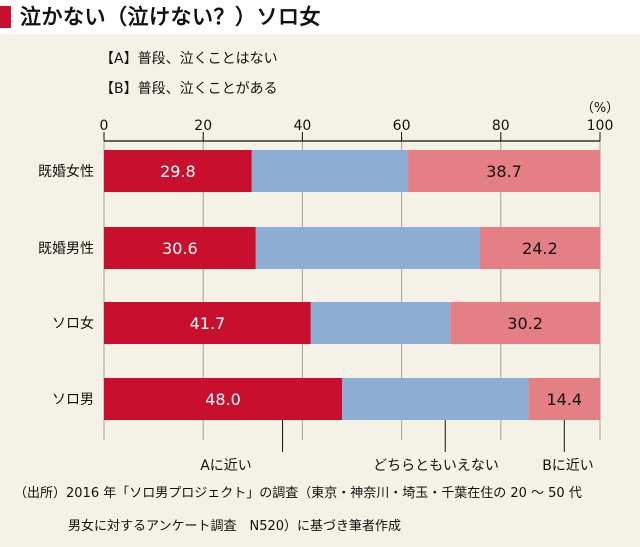 The image size is (640, 547). What do you see at coordinates (600, 126) in the screenshot?
I see `x-tick-label: 100` at bounding box center [600, 126].